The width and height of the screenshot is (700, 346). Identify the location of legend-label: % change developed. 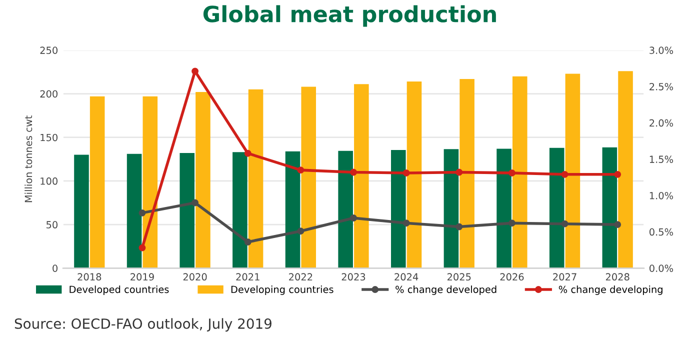
(446, 290).